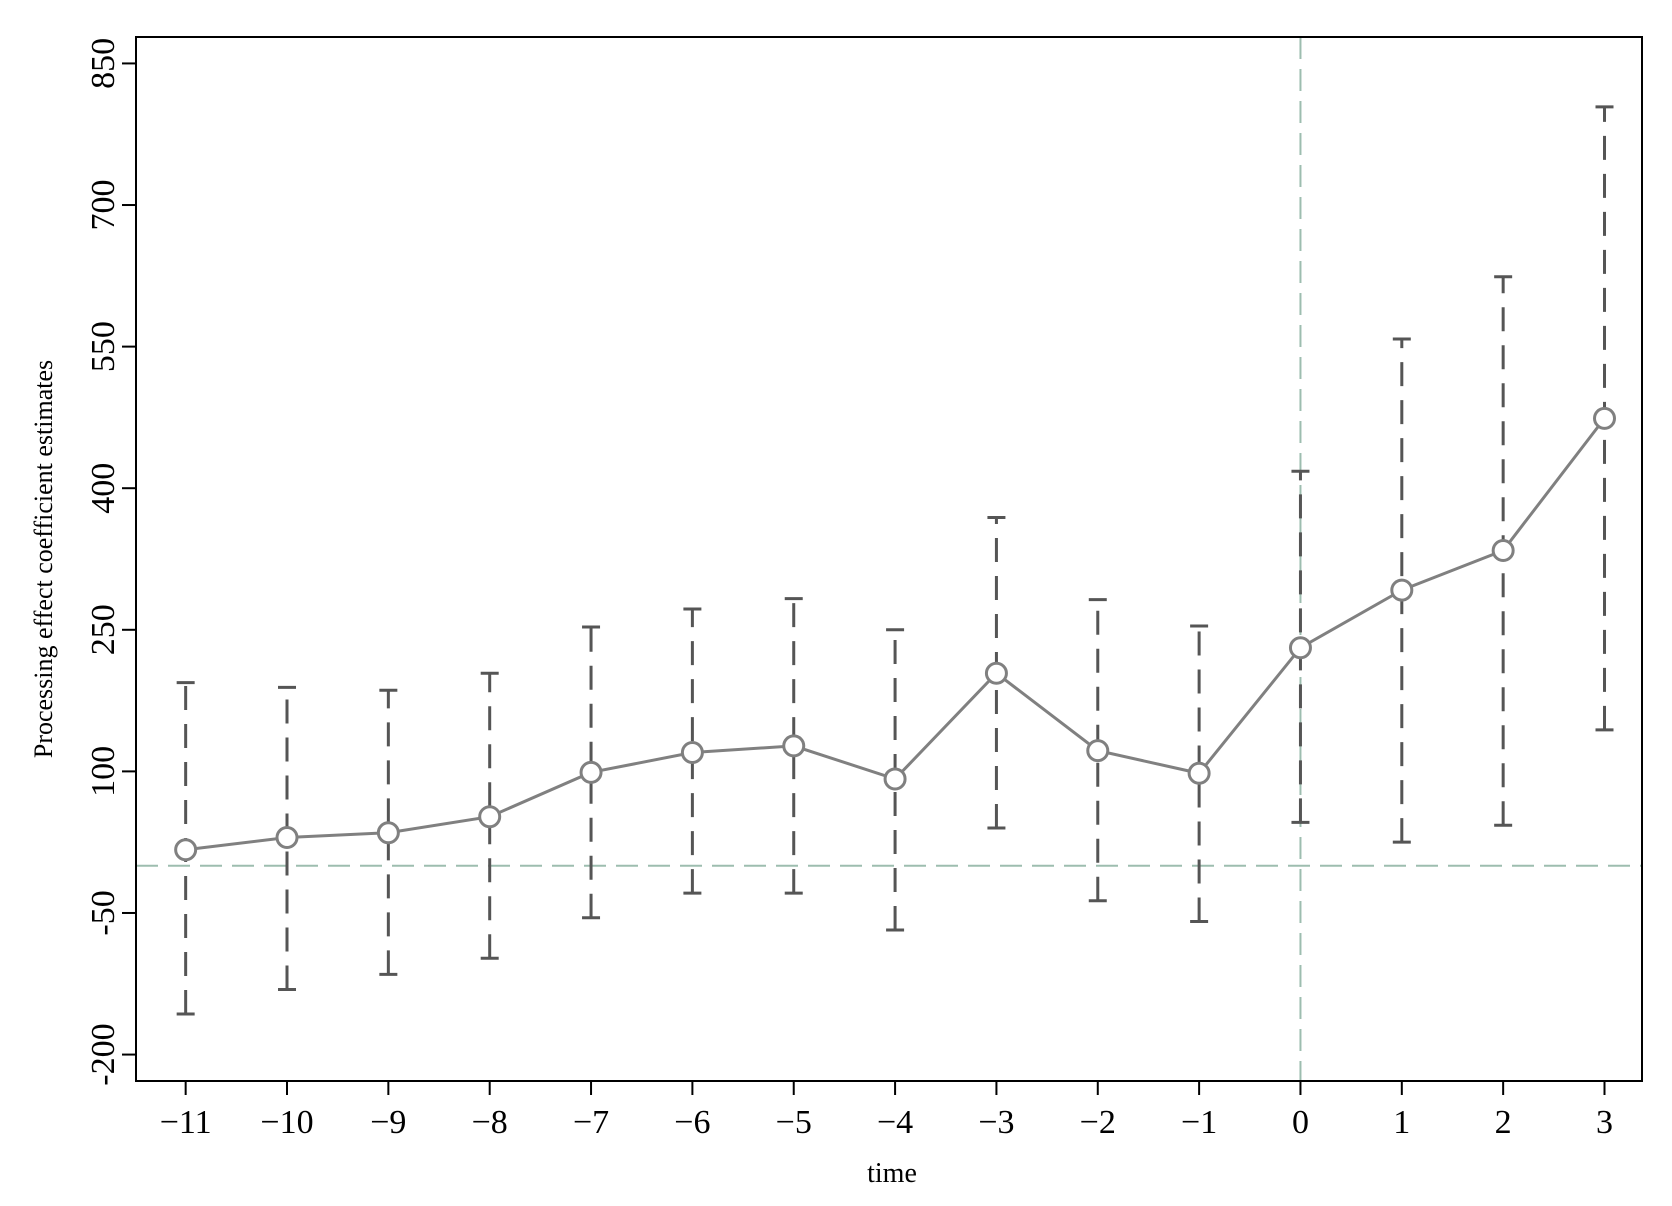  What do you see at coordinates (996, 1122) in the screenshot?
I see `x-tick-label: −3` at bounding box center [996, 1122].